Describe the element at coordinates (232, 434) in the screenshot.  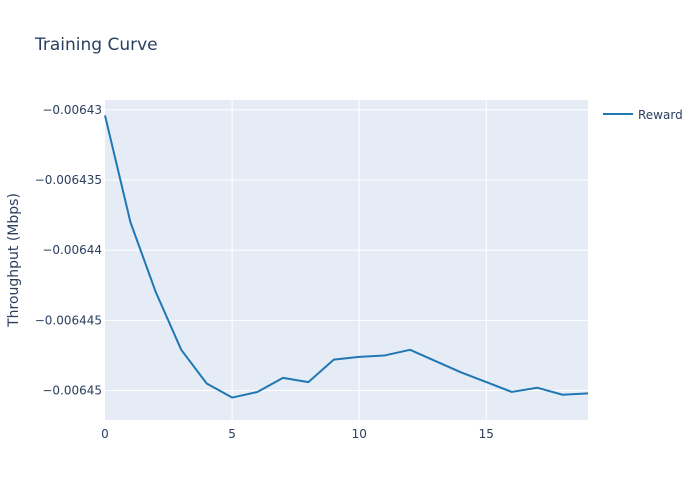
I see `x-tick-label: 5` at that location.